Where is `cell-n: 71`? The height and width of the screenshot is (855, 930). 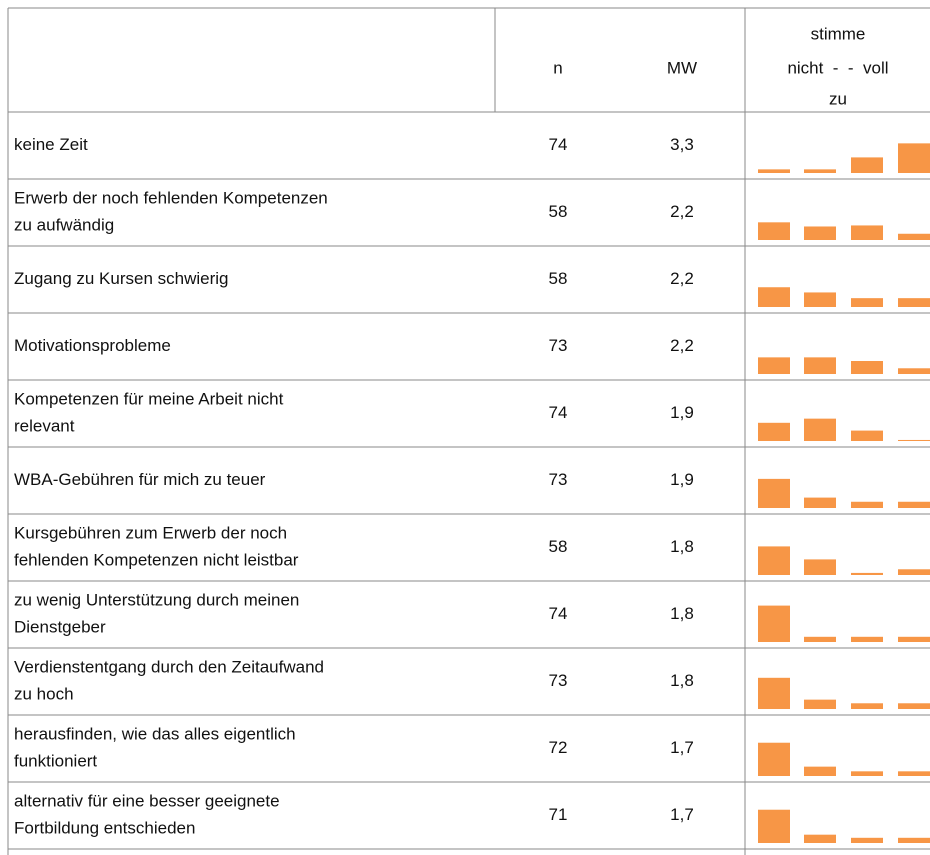
cell-n: 71 is located at coordinates (558, 814).